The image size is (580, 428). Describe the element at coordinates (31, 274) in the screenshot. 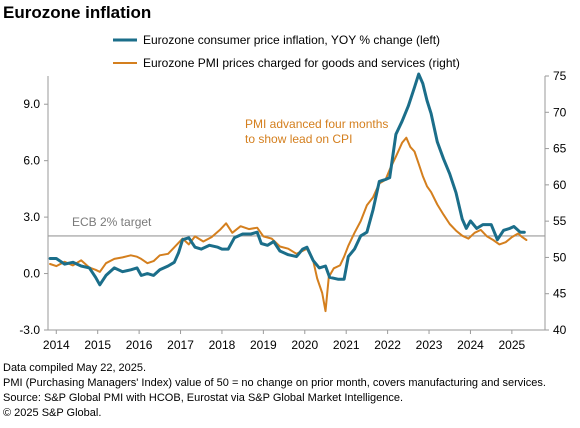

I see `left-tick-label: 0.0` at that location.